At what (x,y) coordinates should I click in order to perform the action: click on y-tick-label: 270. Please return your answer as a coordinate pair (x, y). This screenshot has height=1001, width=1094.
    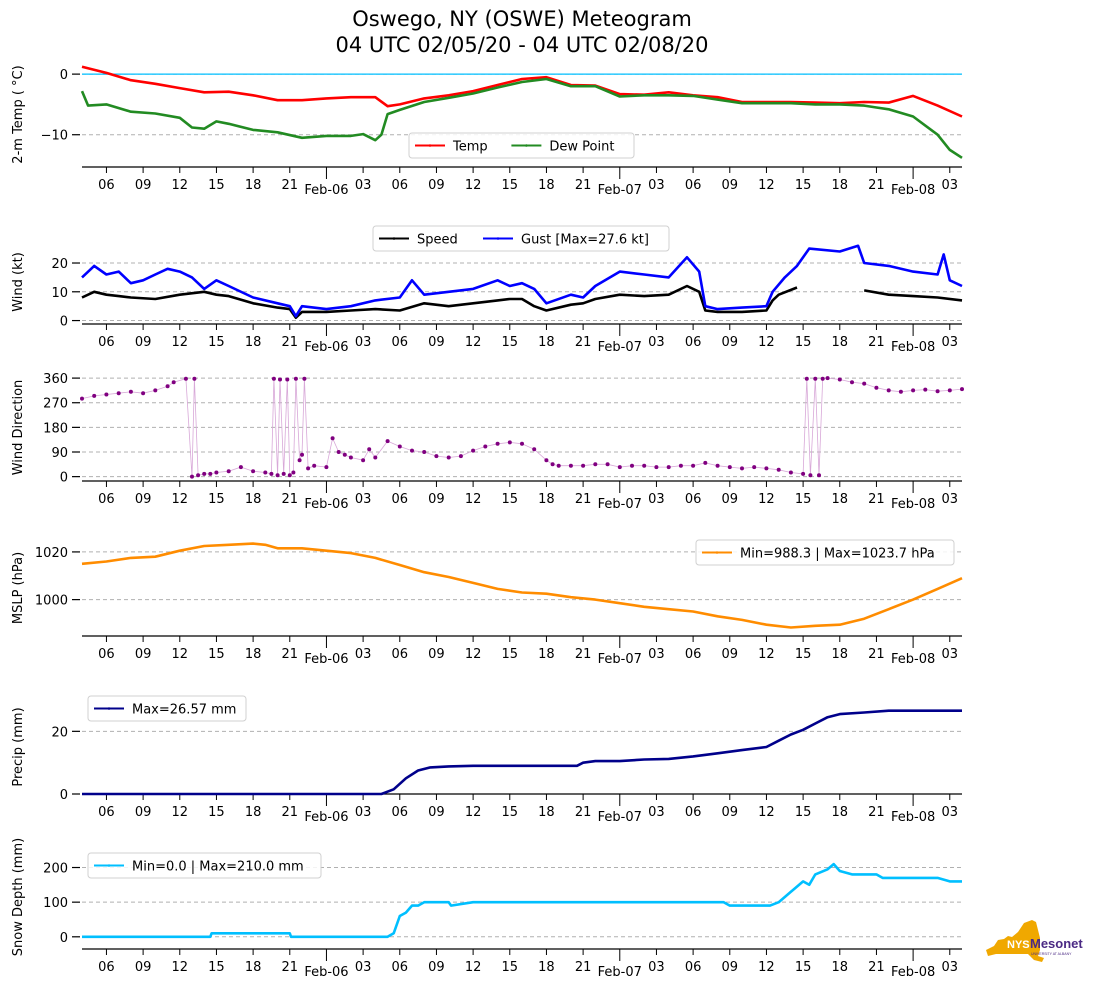
    Looking at the image, I should click on (55, 404).